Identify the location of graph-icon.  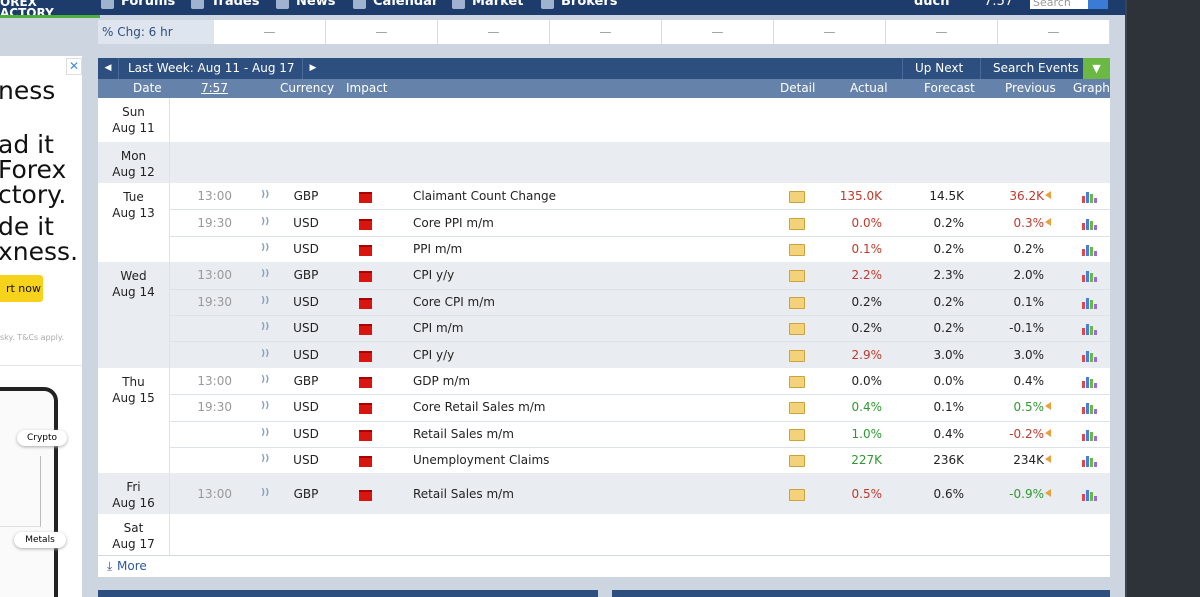
(1089, 302).